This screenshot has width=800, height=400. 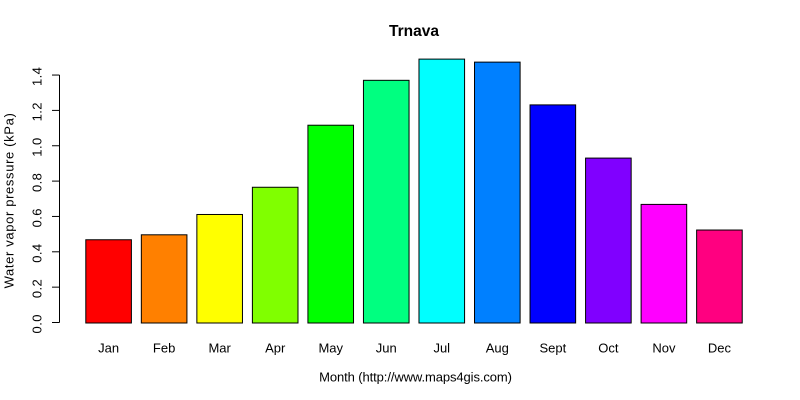 What do you see at coordinates (664, 347) in the screenshot?
I see `svg-text: Nov` at bounding box center [664, 347].